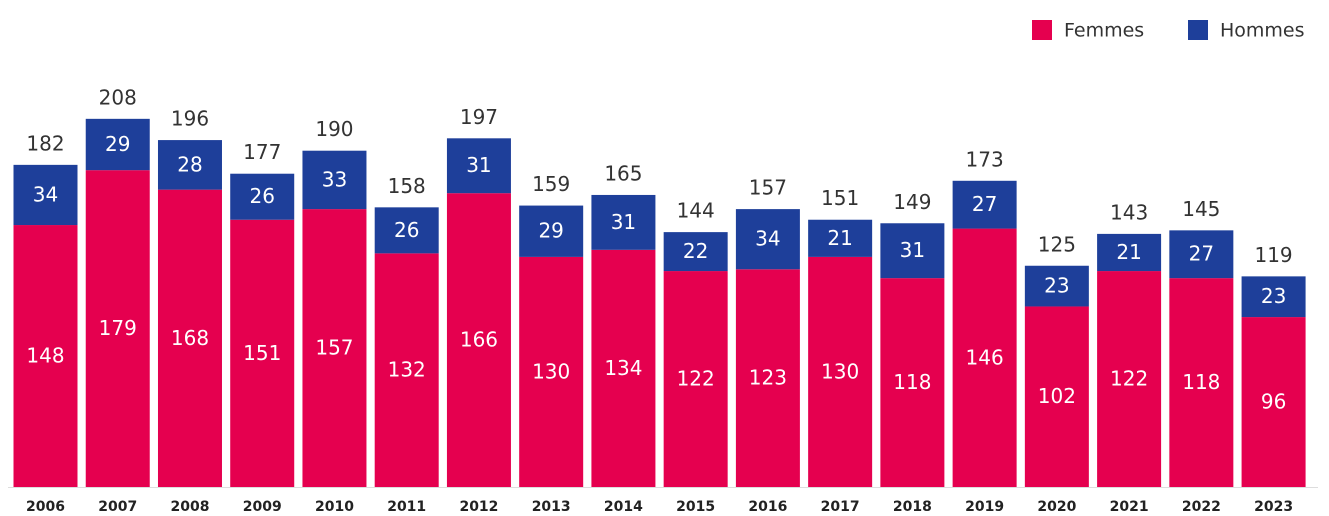 Image resolution: width=1329 pixels, height=516 pixels. What do you see at coordinates (1056, 507) in the screenshot?
I see `x-tick-label: 2020` at bounding box center [1056, 507].